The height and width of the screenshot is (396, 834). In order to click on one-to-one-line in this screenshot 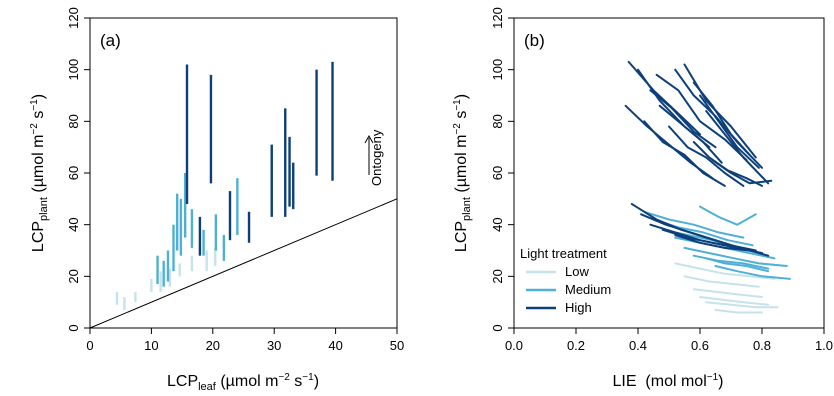, I will do `click(243, 263)`.